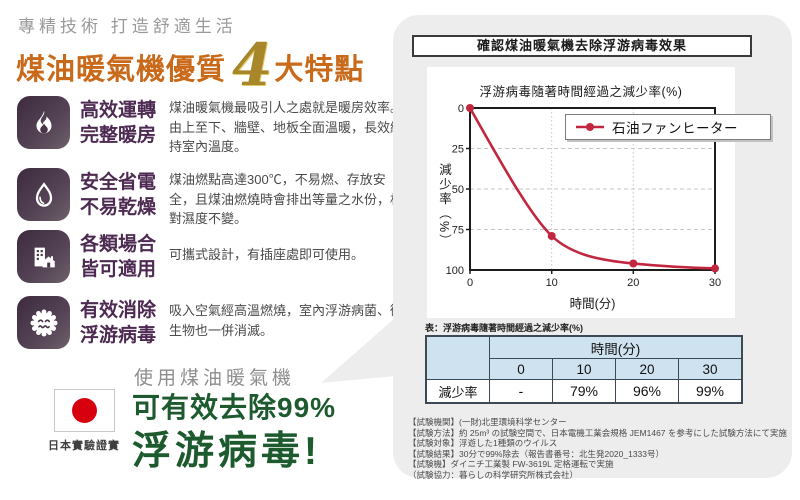 The height and width of the screenshot is (500, 800). What do you see at coordinates (647, 369) in the screenshot?
I see `table-col-header: 20` at bounding box center [647, 369].